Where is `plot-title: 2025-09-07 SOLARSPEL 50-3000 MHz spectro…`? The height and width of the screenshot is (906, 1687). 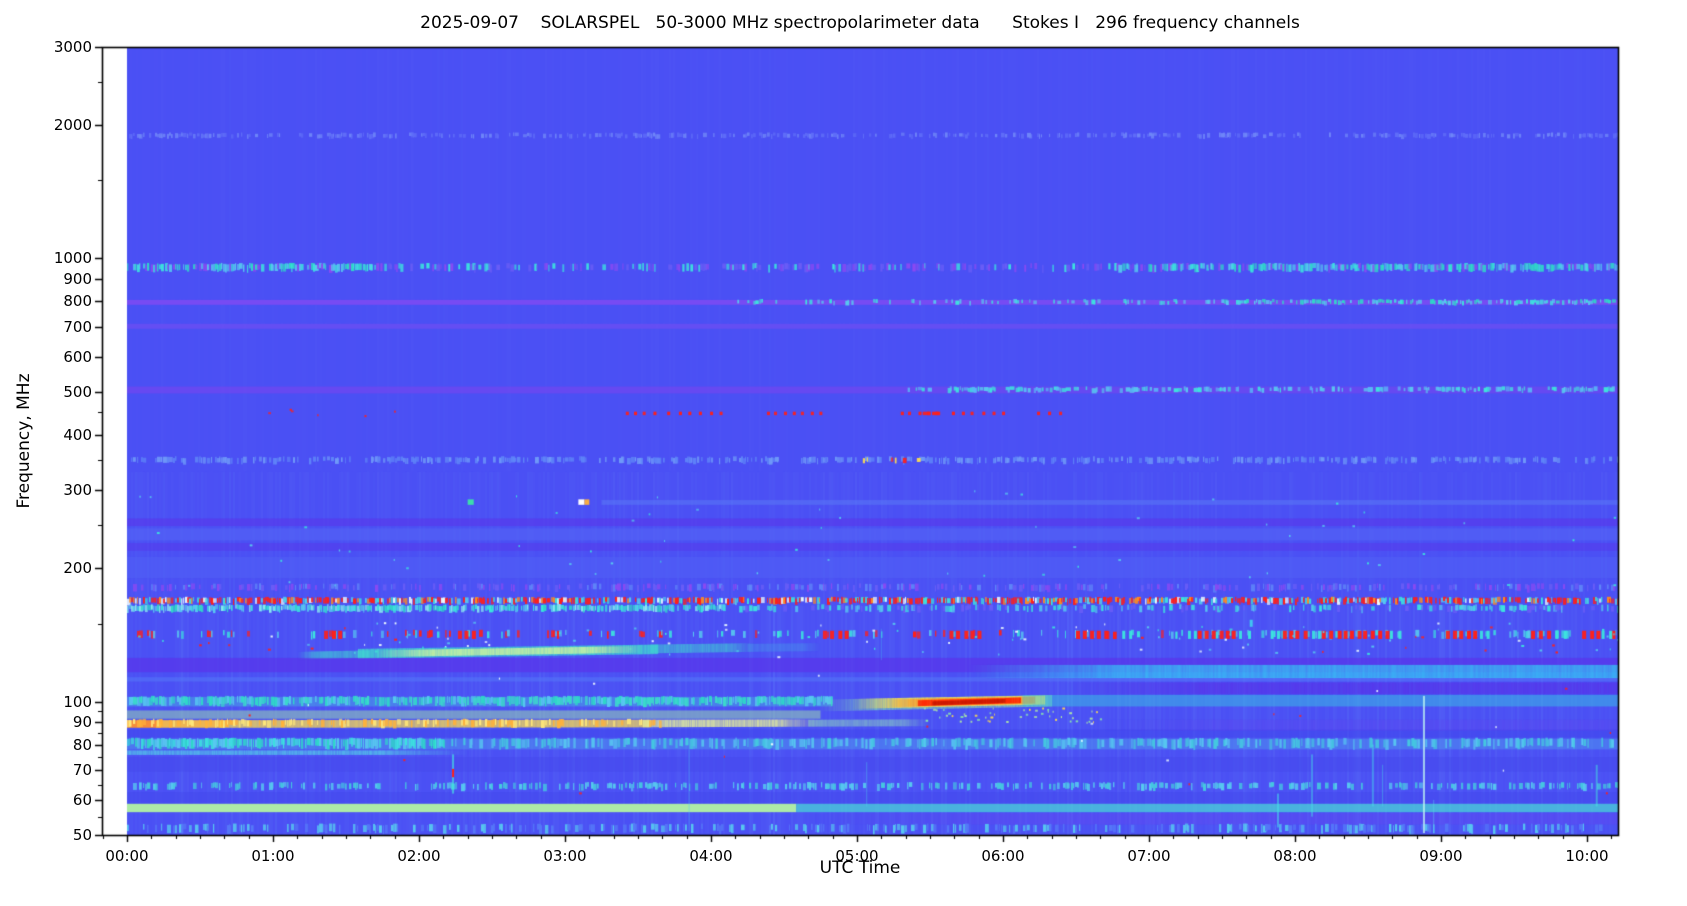
plot-title: 2025-09-07 SOLARSPEL 50-3000 MHz spectro… is located at coordinates (860, 23).